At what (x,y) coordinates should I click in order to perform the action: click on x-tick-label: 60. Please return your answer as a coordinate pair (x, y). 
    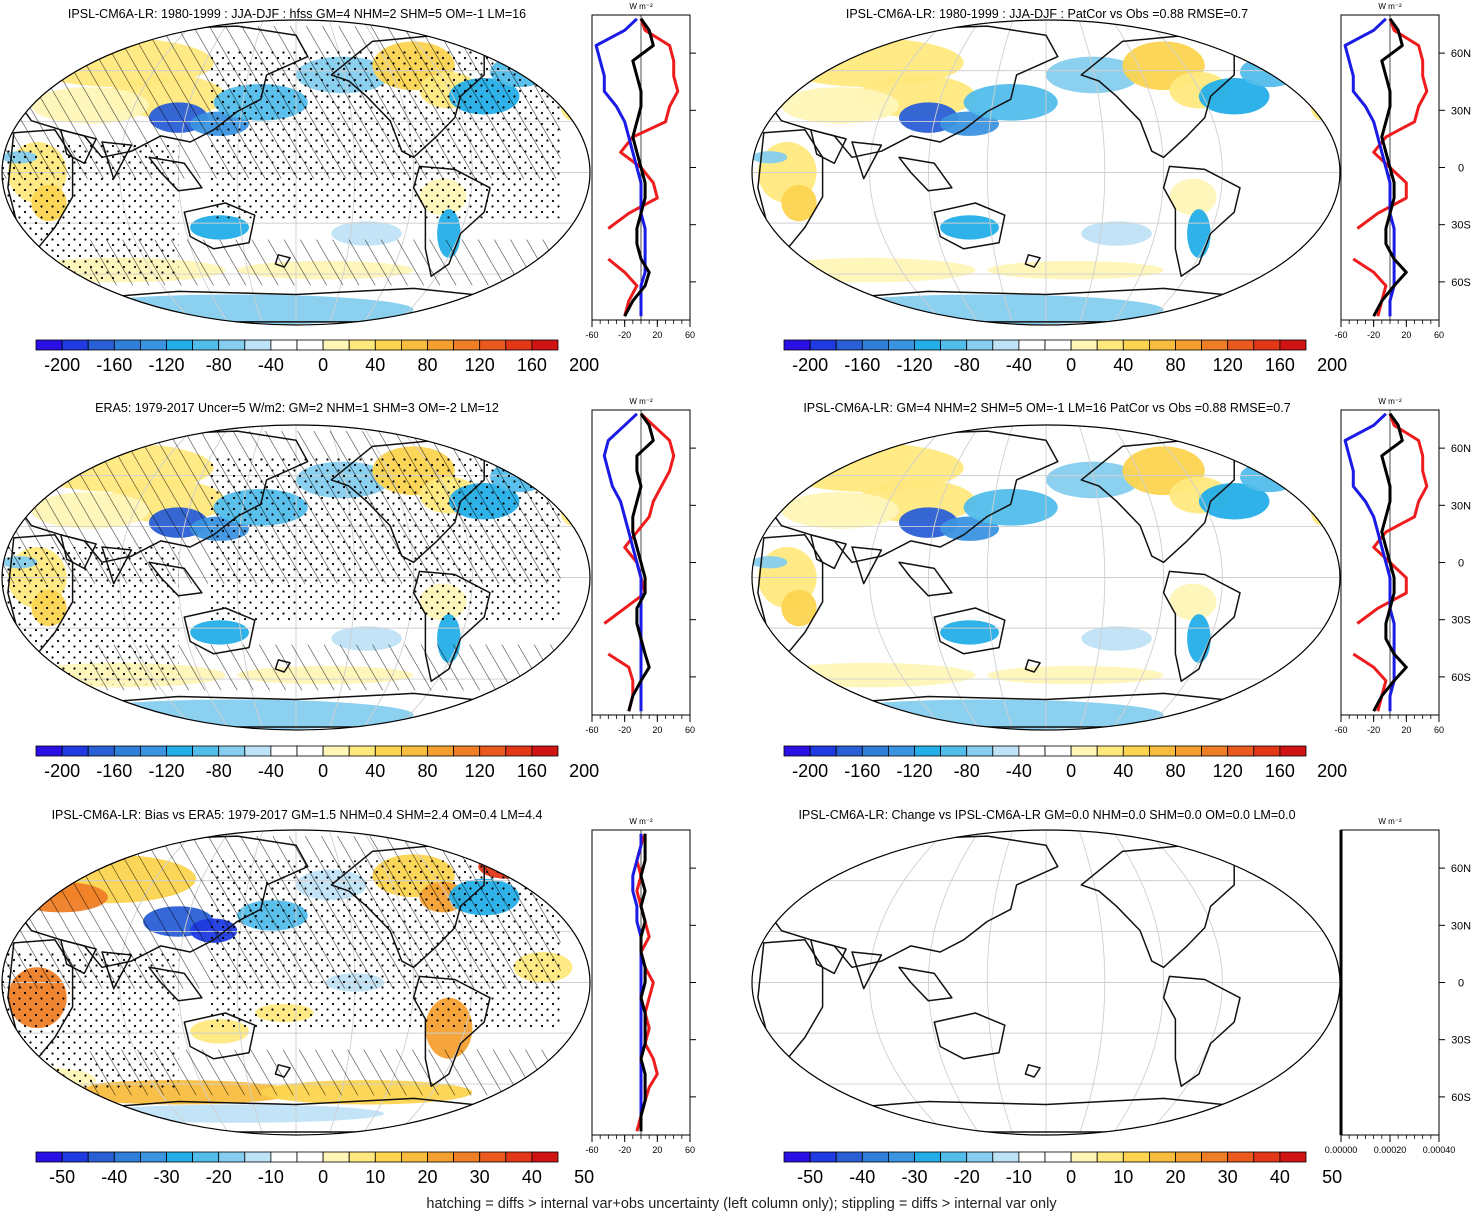
    Looking at the image, I should click on (690, 730).